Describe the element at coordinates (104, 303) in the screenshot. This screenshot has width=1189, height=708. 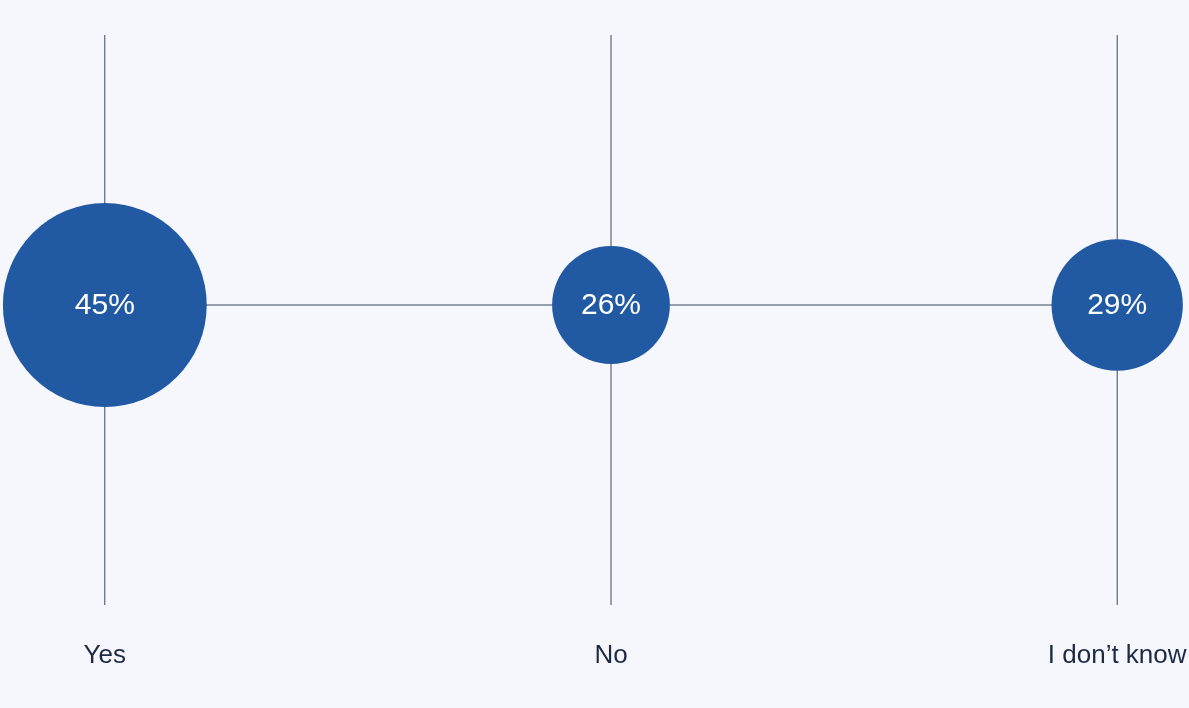
I see `data-label: 45%` at that location.